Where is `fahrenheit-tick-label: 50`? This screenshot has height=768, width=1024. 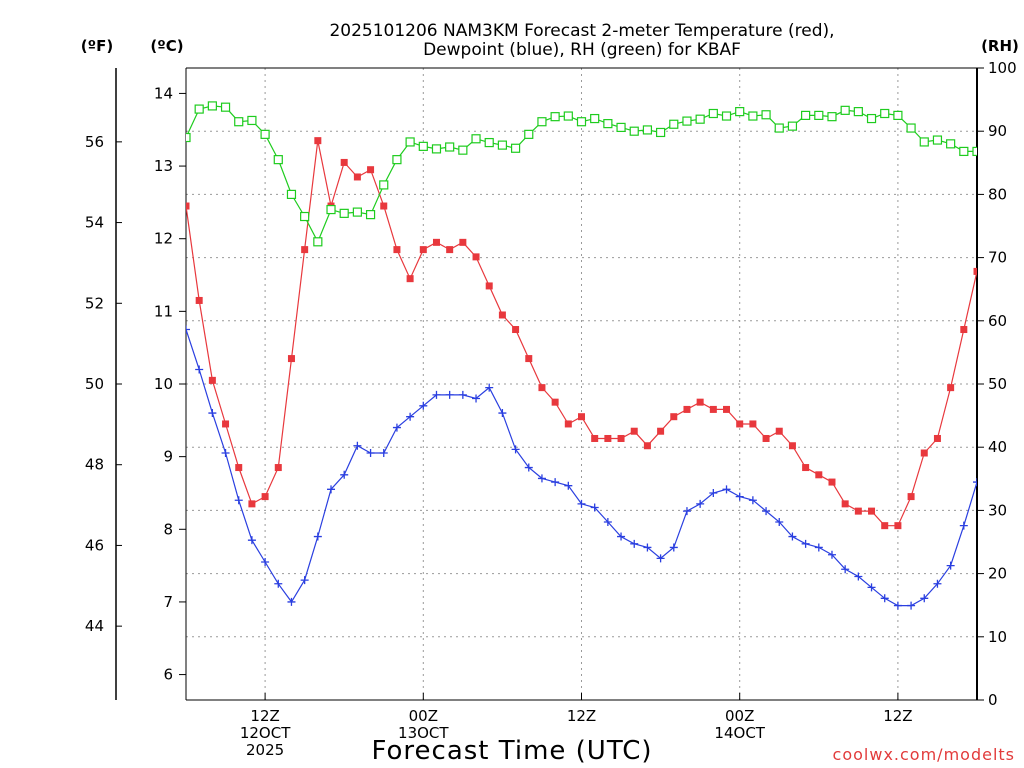 fahrenheit-tick-label: 50 is located at coordinates (94, 384).